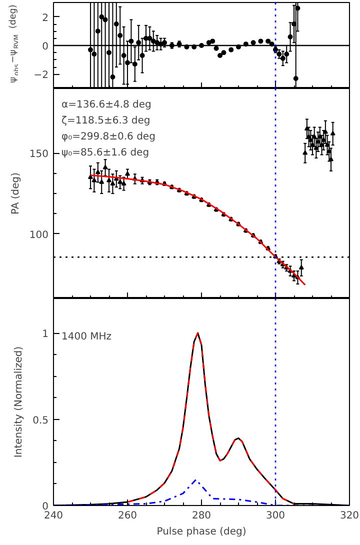 Image resolution: width=360 pixels, height=545 pixels. I want to click on x-tick-label: 300, so click(276, 516).